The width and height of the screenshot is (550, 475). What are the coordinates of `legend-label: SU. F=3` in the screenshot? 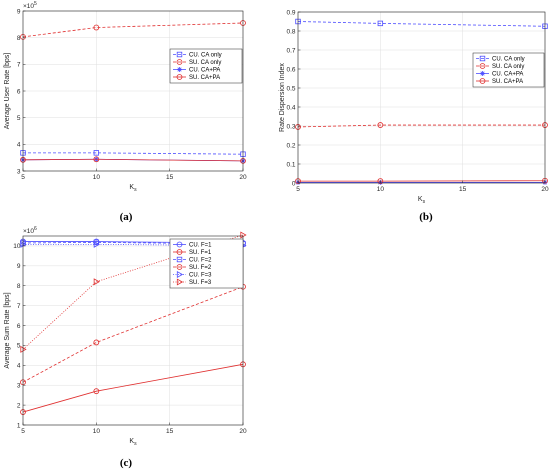 It's located at (200, 283).